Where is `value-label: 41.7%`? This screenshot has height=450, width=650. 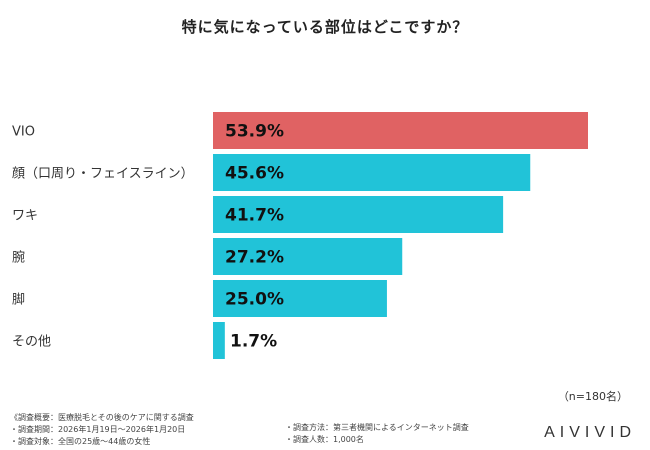
value-label: 41.7% is located at coordinates (254, 216).